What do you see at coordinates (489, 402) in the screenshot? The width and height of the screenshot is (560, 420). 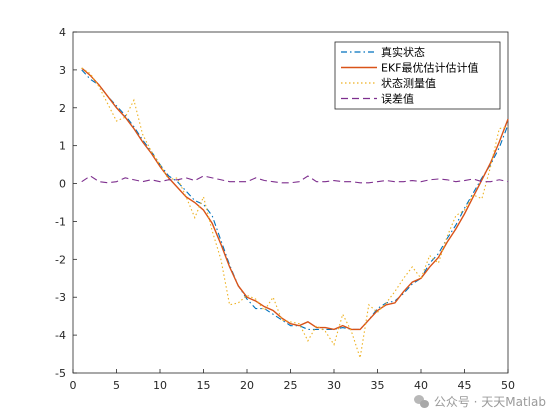 I see `watermark-text: 公众号 · 天天Matlab` at bounding box center [489, 402].